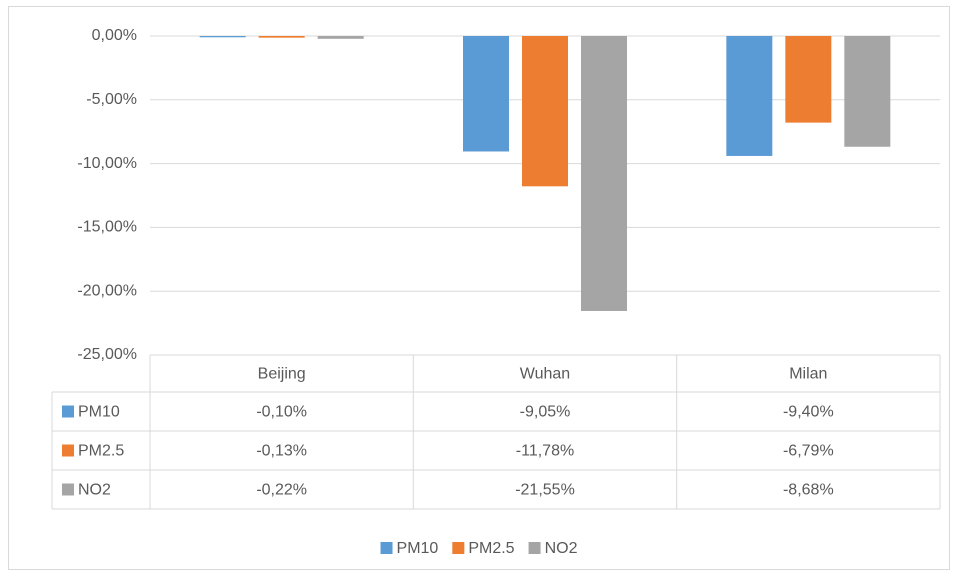 The image size is (958, 578). Describe the element at coordinates (107, 227) in the screenshot. I see `y-tick-label: -15,00%` at that location.